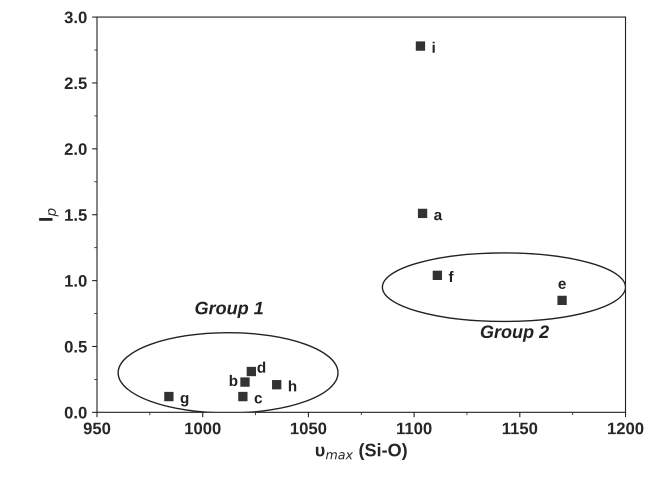  I want to click on y-tick-label: 2.5, so click(75, 83).